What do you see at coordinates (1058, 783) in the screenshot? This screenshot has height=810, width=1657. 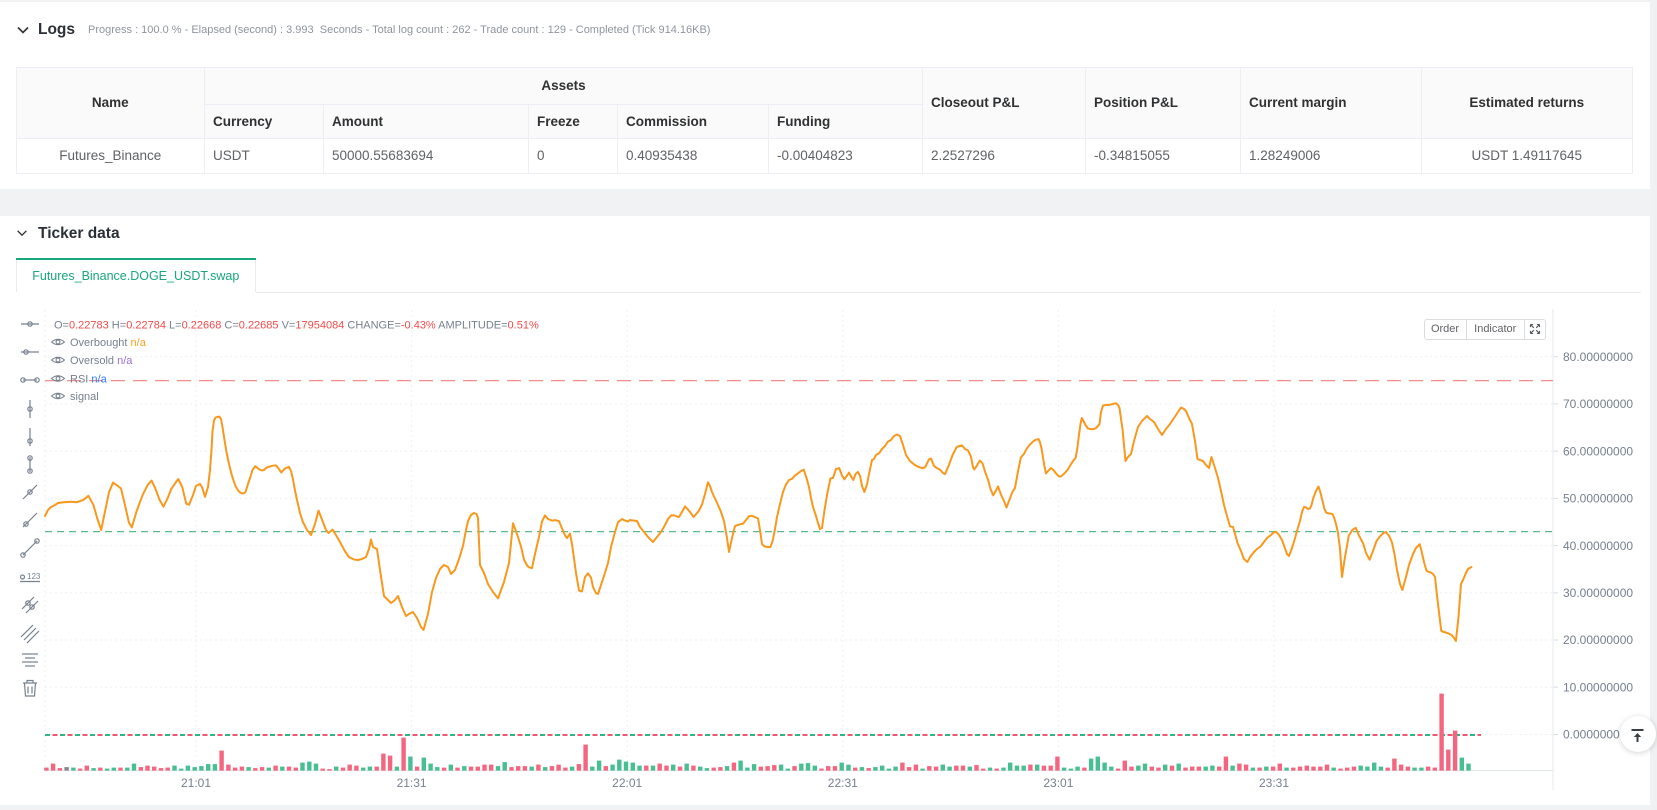 I see `svg-text: 23:01` at bounding box center [1058, 783].